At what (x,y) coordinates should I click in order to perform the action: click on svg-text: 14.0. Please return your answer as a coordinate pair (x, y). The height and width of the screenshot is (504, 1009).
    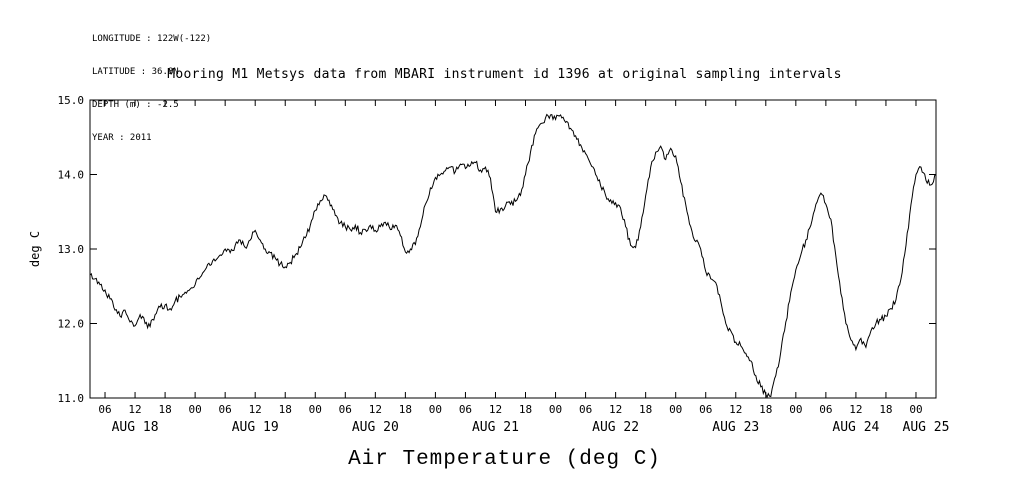
    Looking at the image, I should click on (71, 175).